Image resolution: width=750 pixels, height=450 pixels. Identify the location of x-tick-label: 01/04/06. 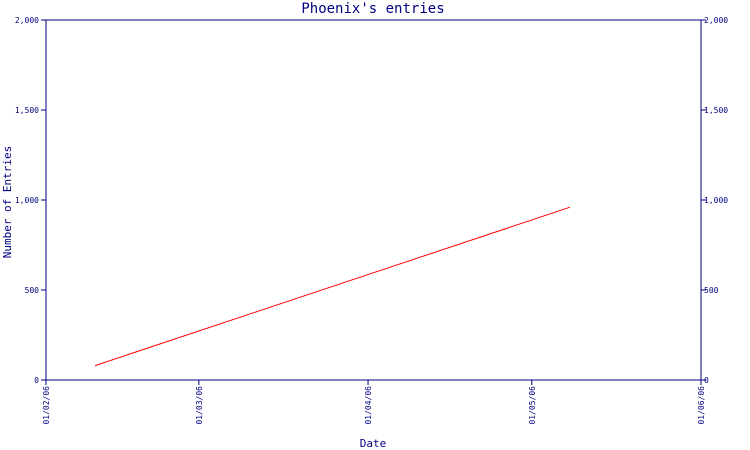
(368, 405).